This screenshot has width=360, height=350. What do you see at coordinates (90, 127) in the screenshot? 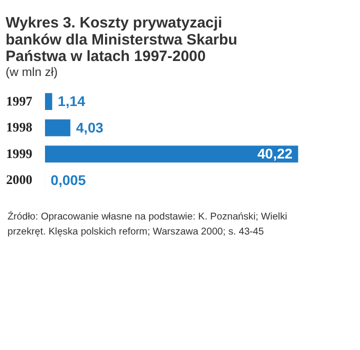
I see `data-label: 4,03` at bounding box center [90, 127].